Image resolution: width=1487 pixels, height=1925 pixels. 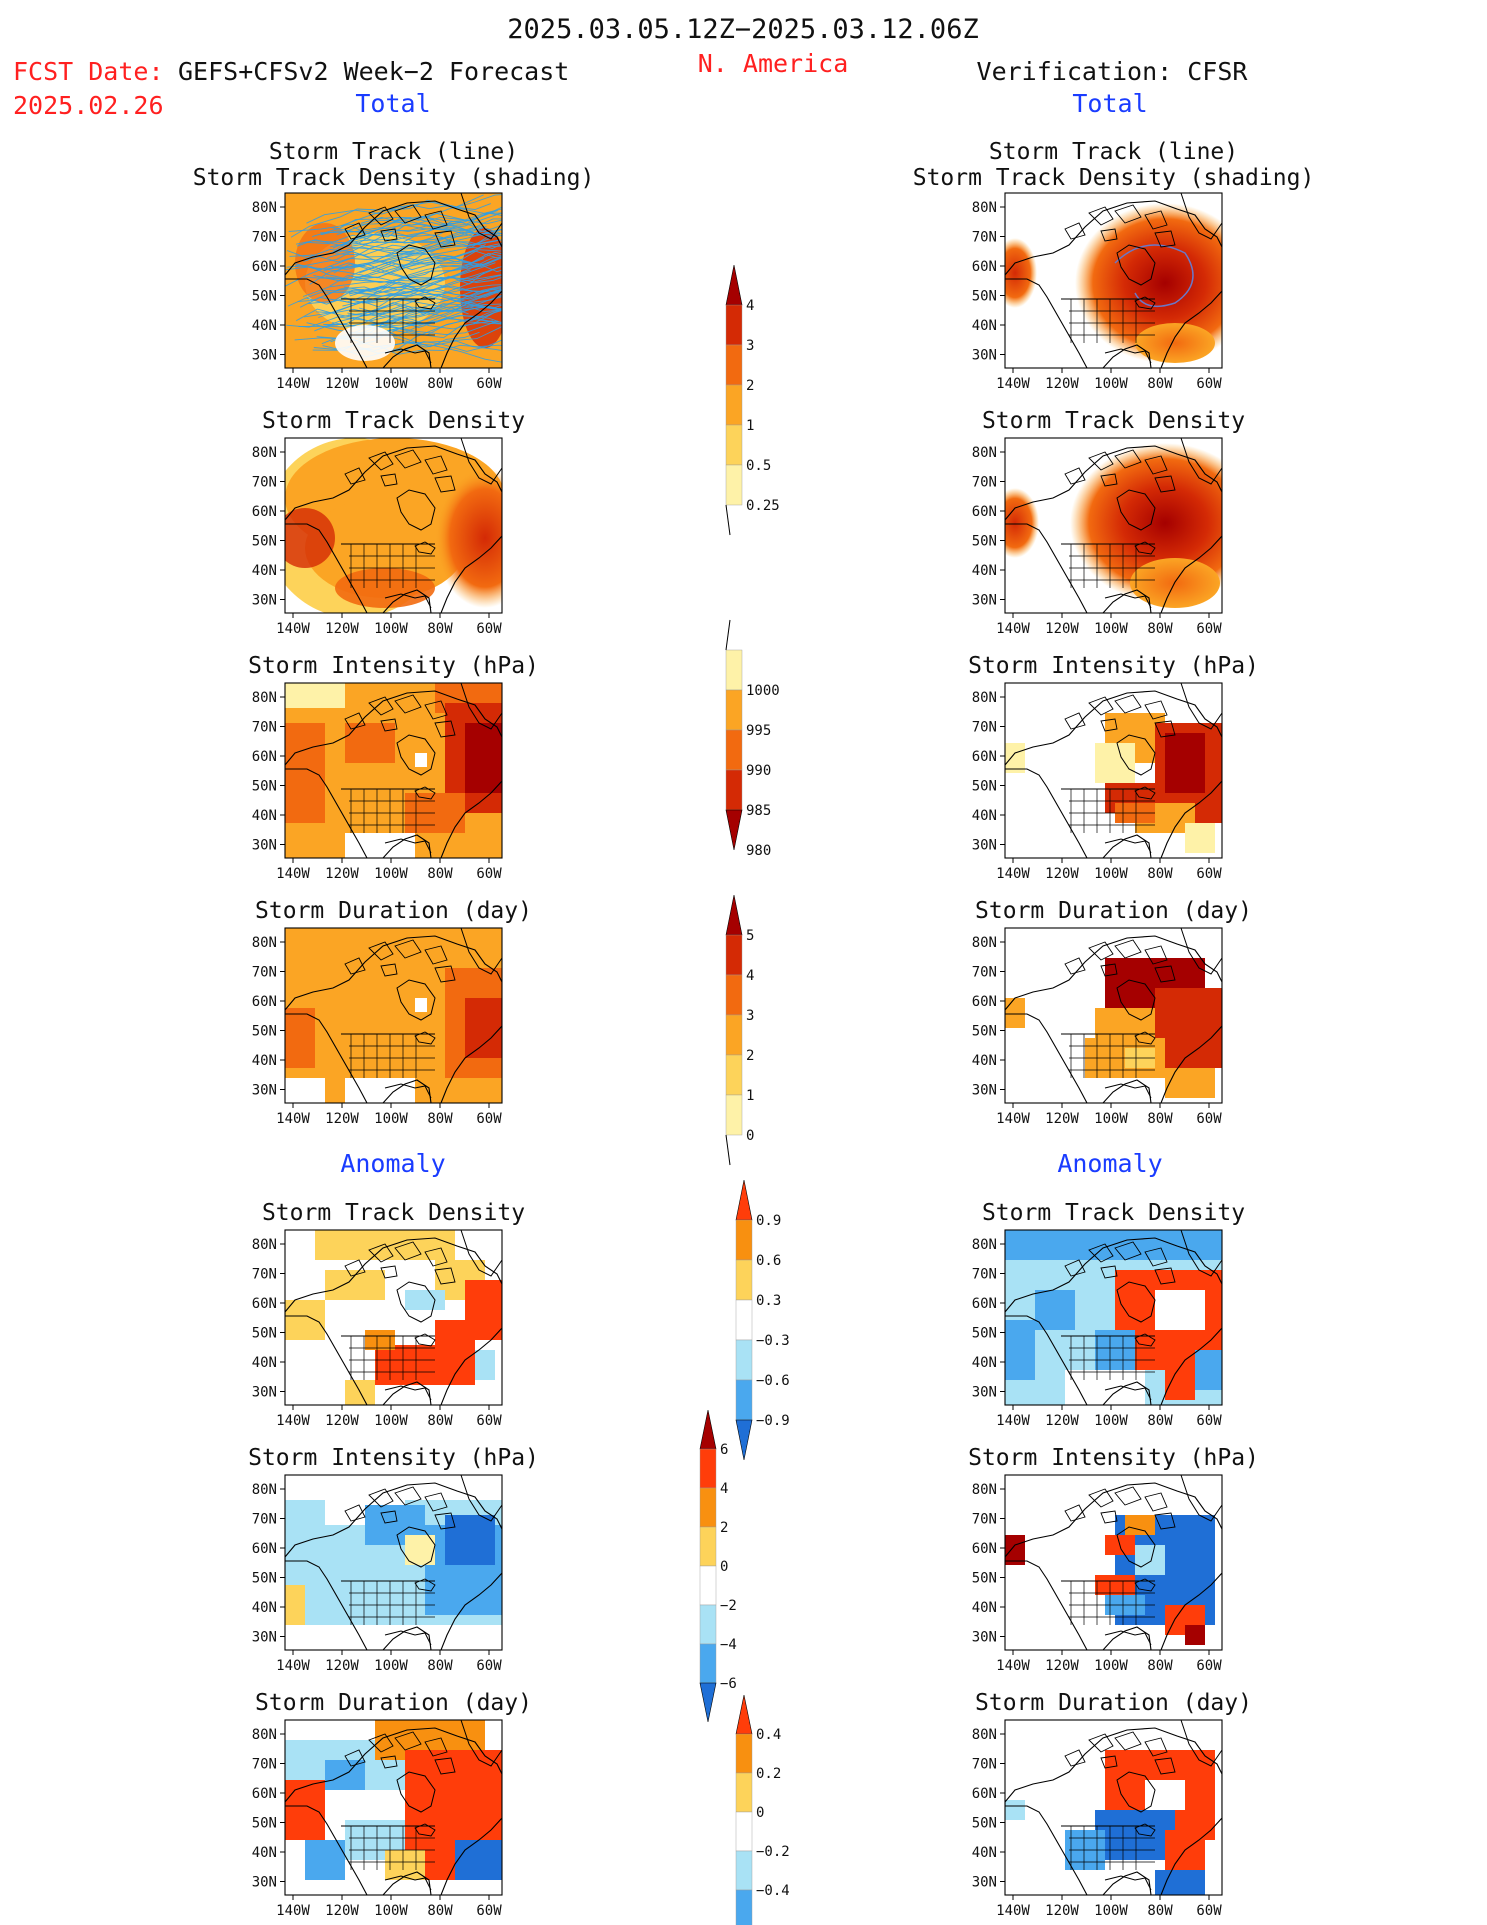 I want to click on colorbar-label: 2, so click(x=750, y=386).